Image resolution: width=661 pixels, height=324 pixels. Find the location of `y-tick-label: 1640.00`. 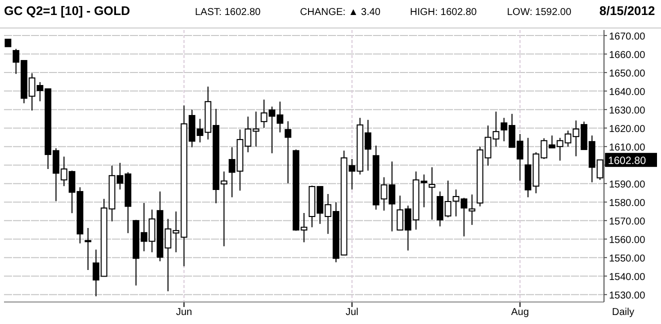

y-tick-label: 1640.00 is located at coordinates (627, 92).